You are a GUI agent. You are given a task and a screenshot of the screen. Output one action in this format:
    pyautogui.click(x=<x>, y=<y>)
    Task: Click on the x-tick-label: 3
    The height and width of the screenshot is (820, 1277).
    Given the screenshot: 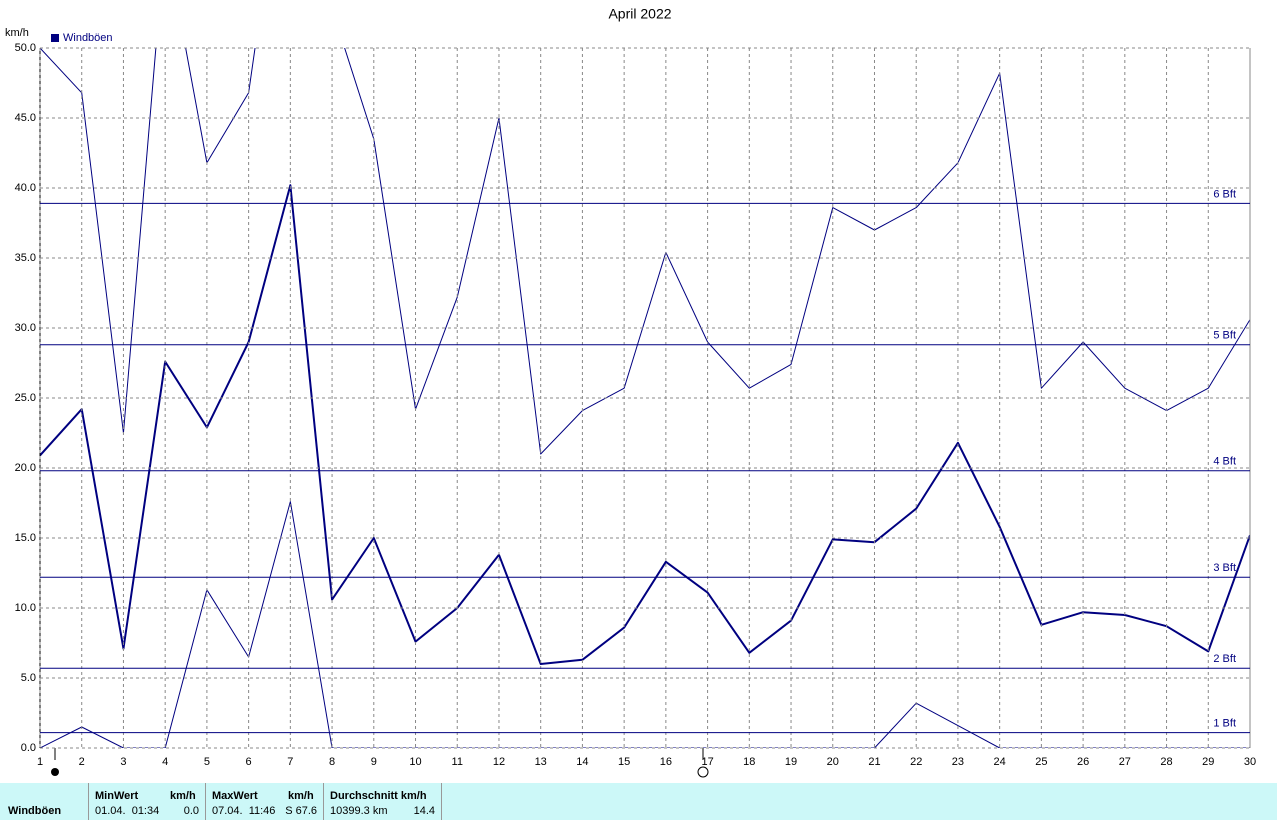 What is the action you would take?
    pyautogui.click(x=123, y=762)
    